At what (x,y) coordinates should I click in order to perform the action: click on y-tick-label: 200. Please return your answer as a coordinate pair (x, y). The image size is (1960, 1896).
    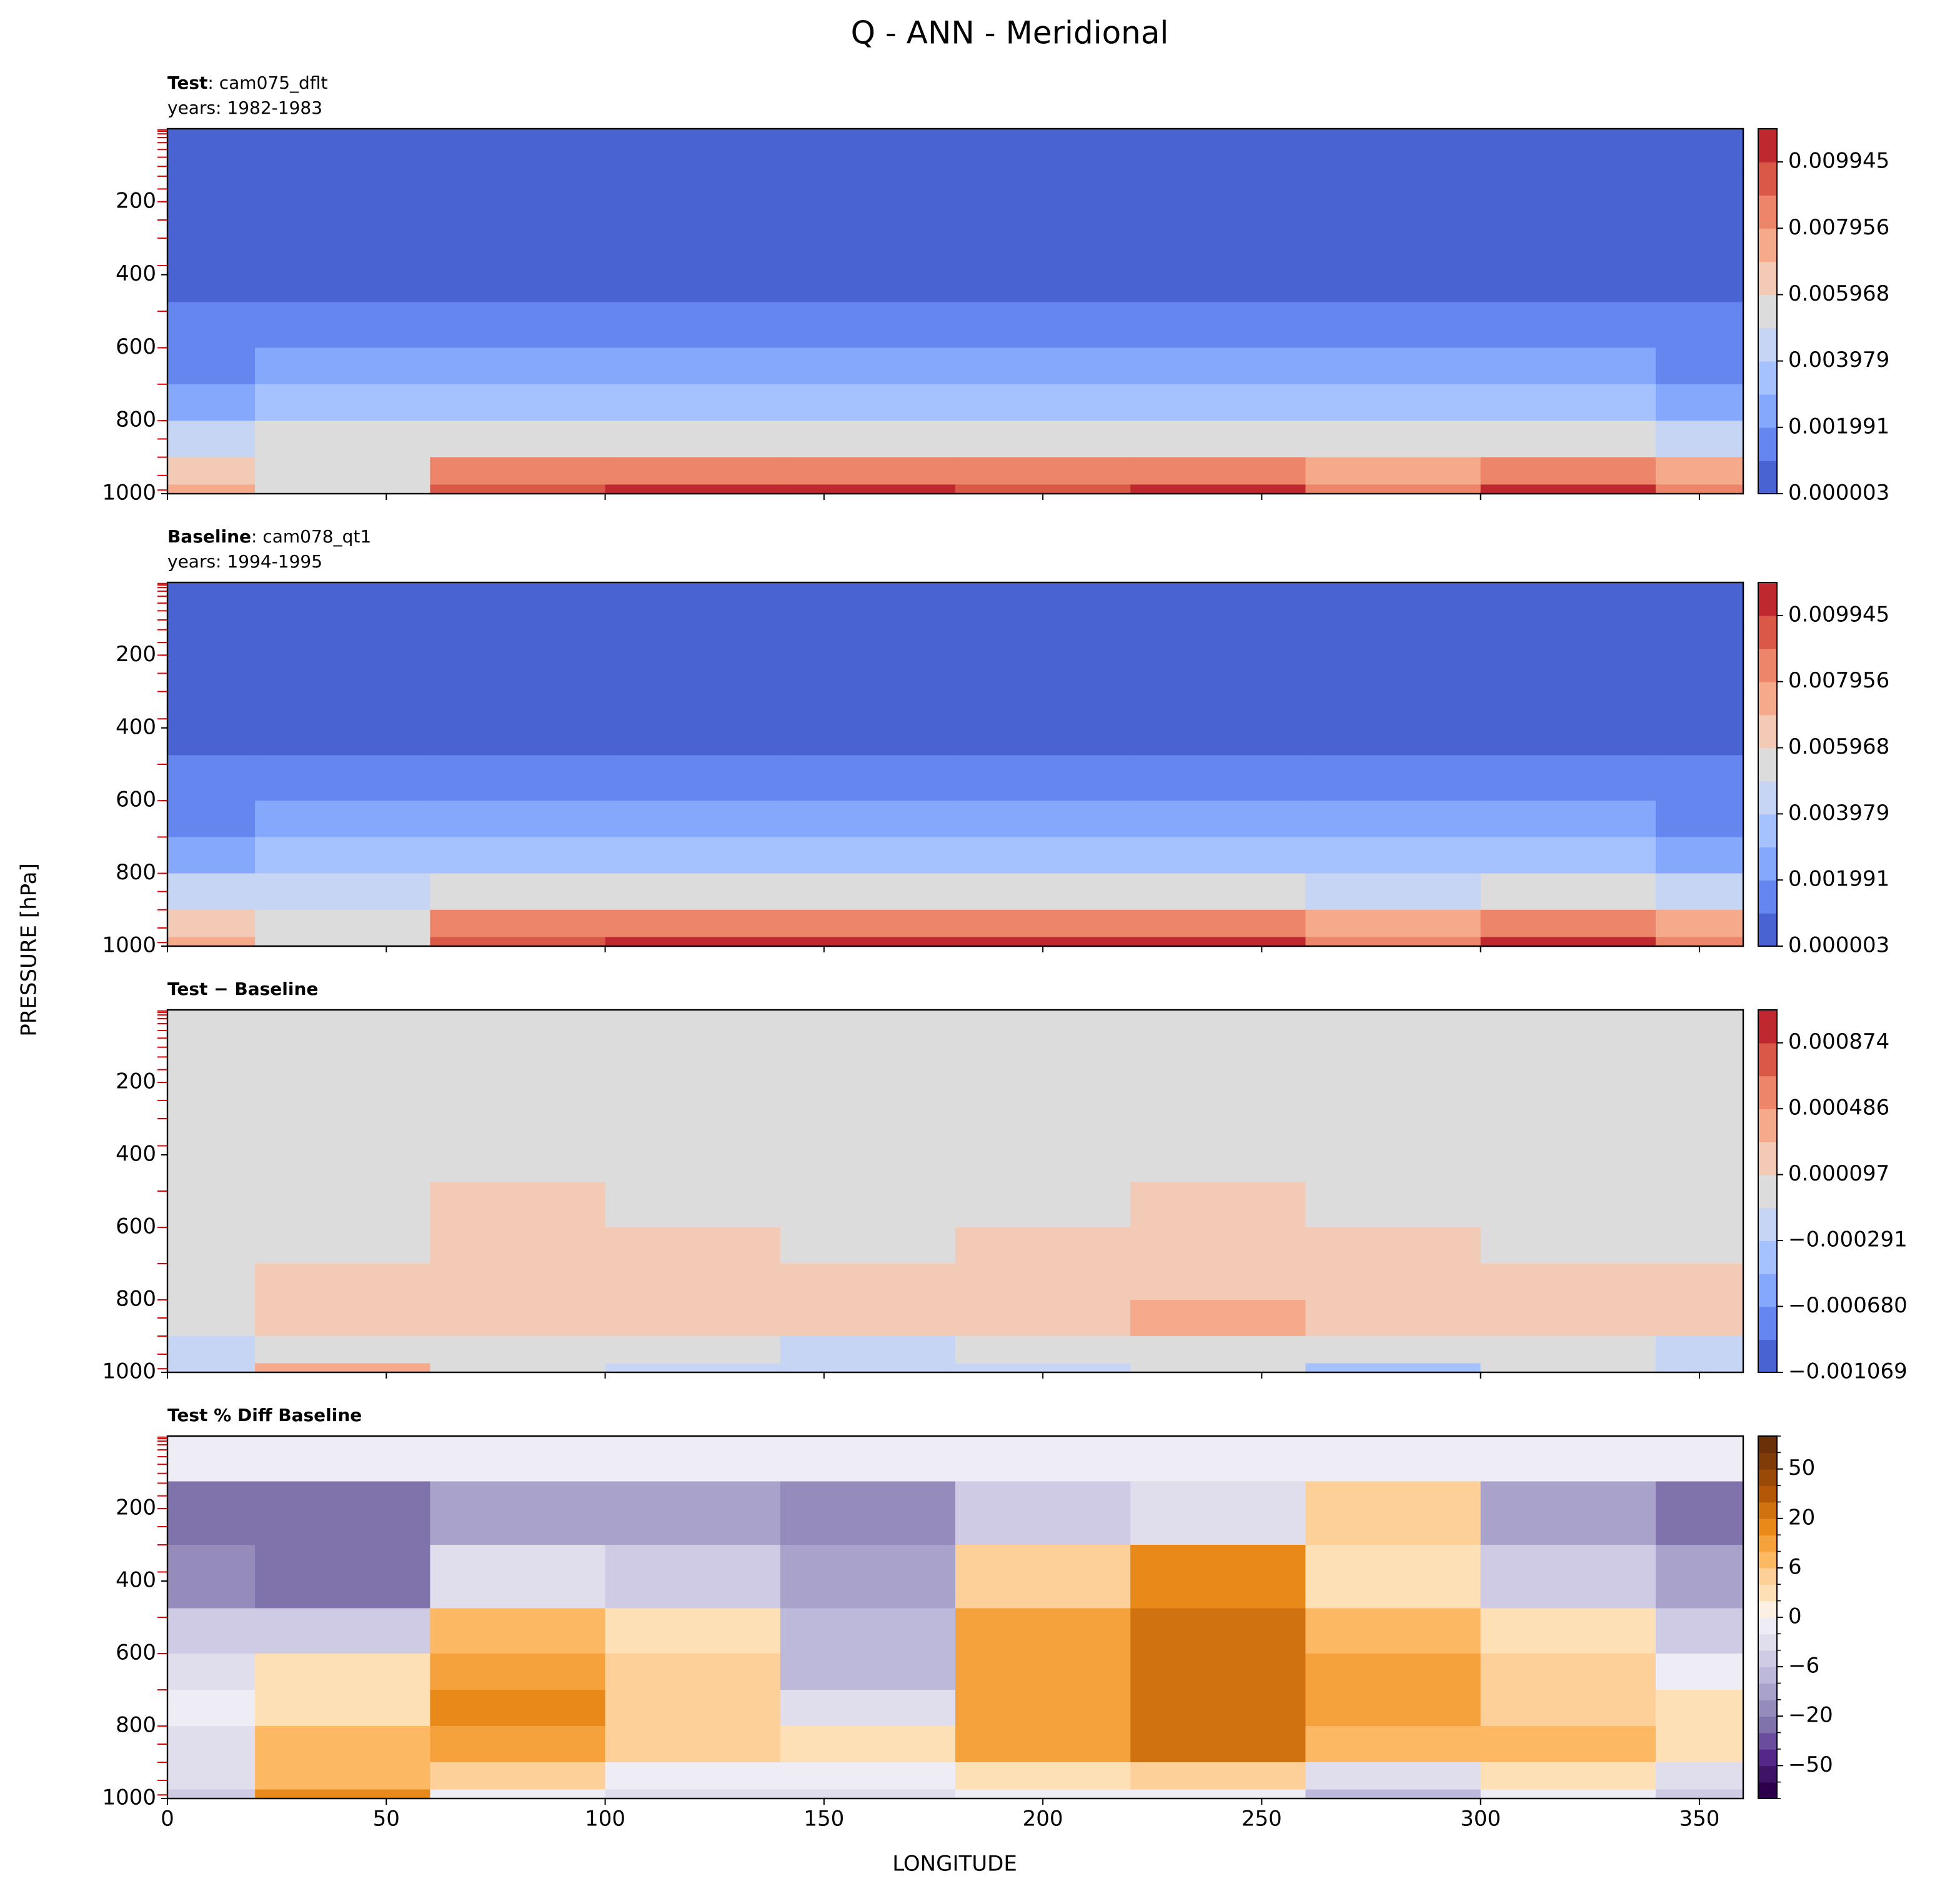
    Looking at the image, I should click on (136, 1508).